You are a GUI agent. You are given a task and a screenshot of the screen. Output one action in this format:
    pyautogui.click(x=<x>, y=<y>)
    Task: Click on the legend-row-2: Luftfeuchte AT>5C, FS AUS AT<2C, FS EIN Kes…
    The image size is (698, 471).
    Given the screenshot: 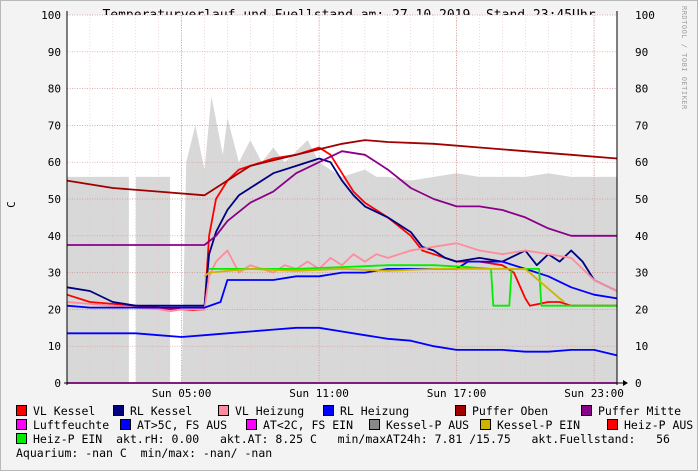 What is the action you would take?
    pyautogui.click(x=356, y=425)
    